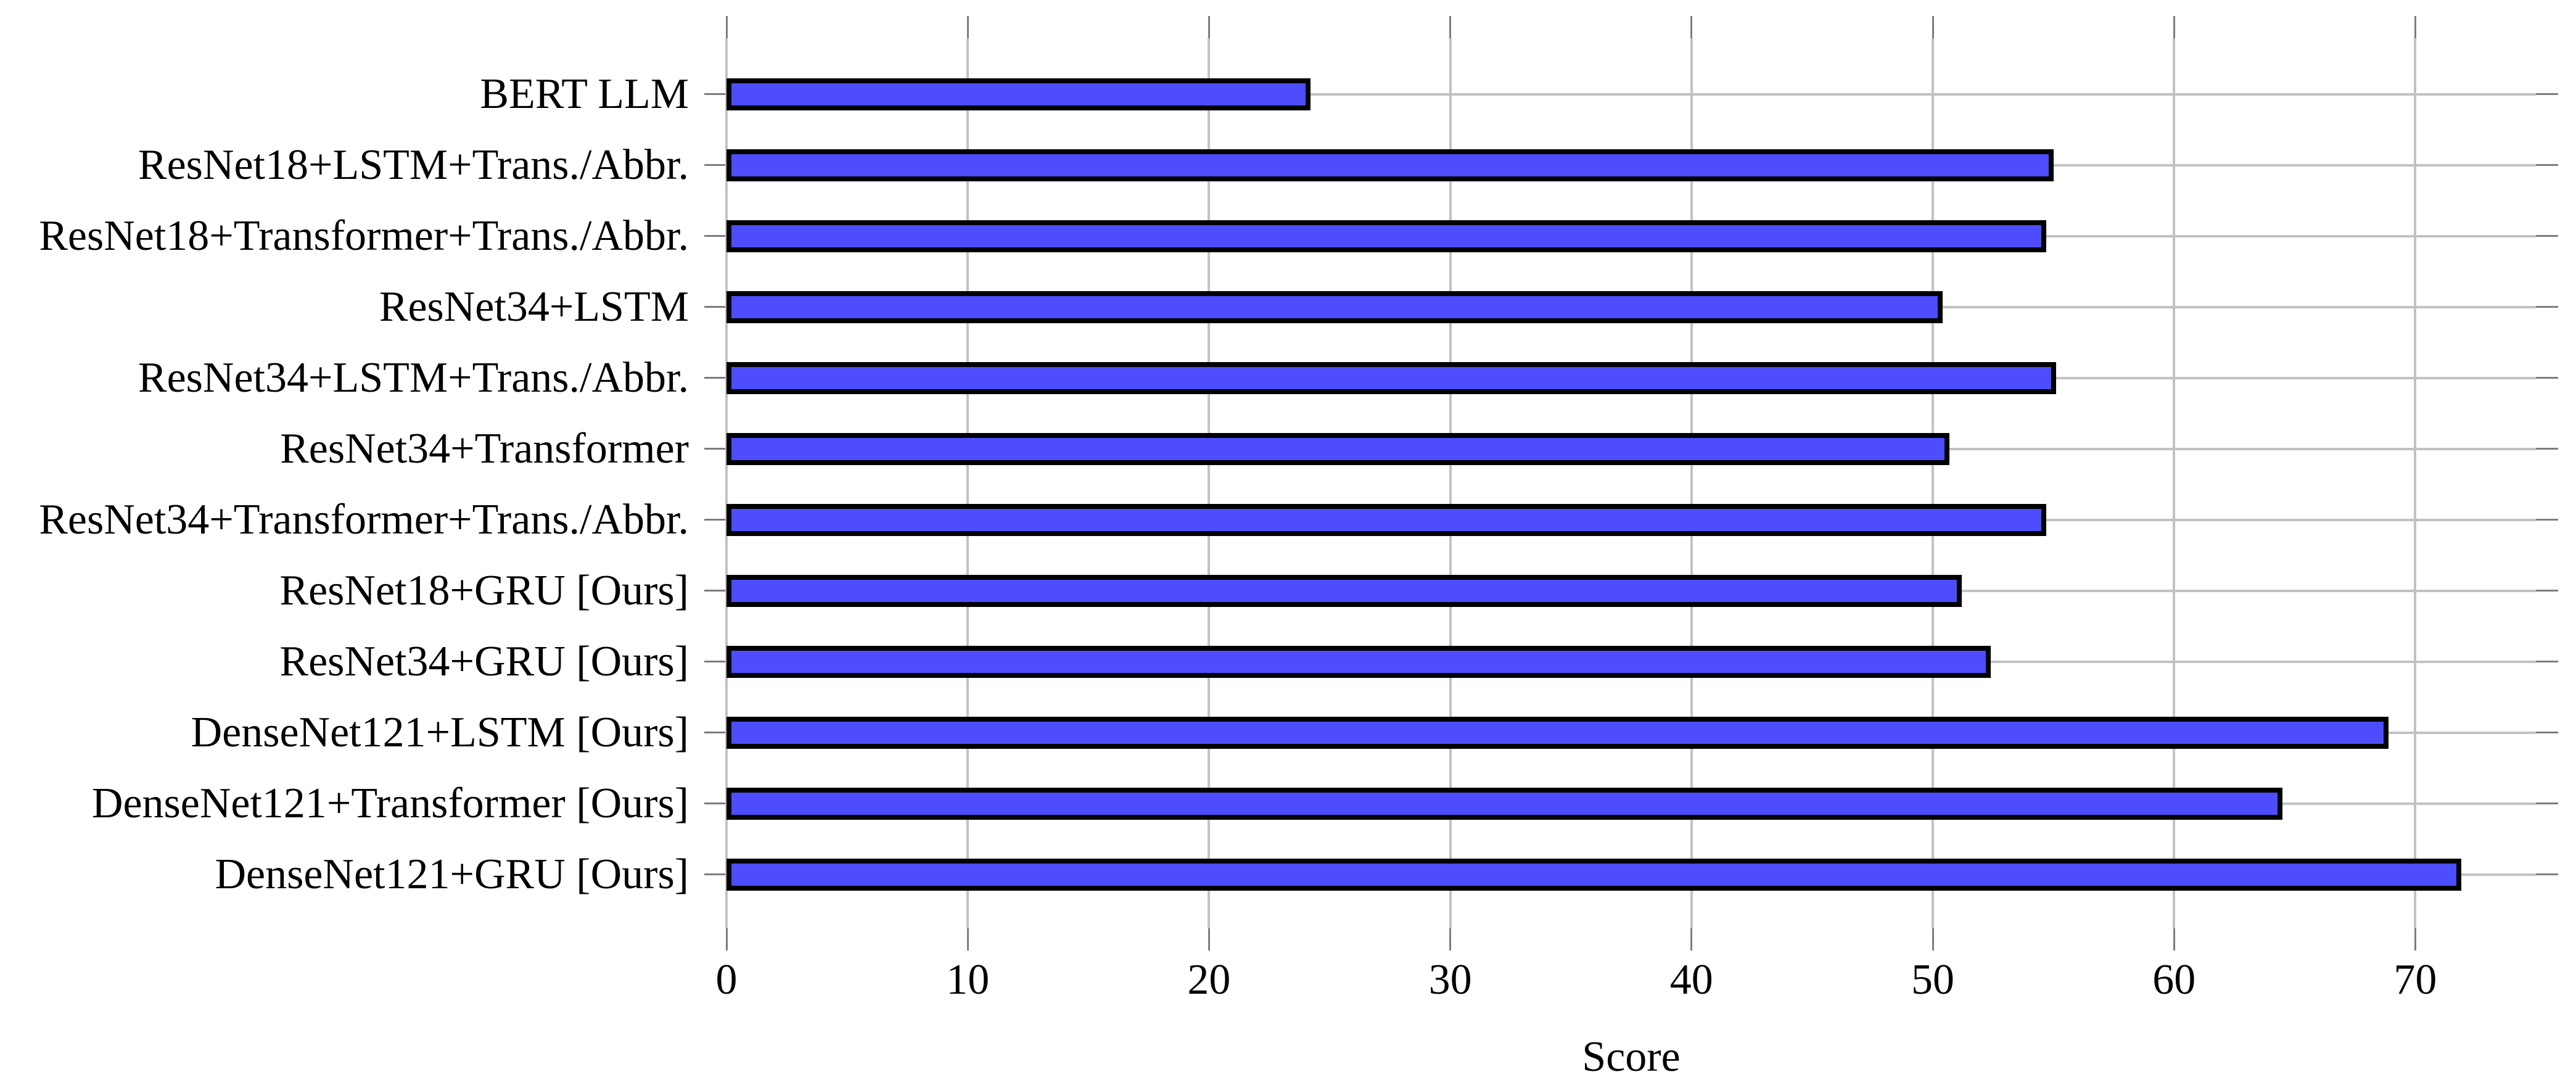 The image size is (2576, 1085). Describe the element at coordinates (413, 377) in the screenshot. I see `category-label: ResNet34+LSTM+Trans./Abbr.` at that location.